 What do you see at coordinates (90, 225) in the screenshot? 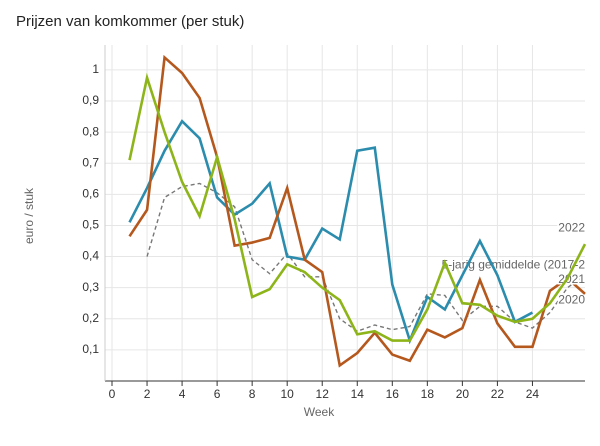
I see `y-tick-label: 0,5` at bounding box center [90, 225].